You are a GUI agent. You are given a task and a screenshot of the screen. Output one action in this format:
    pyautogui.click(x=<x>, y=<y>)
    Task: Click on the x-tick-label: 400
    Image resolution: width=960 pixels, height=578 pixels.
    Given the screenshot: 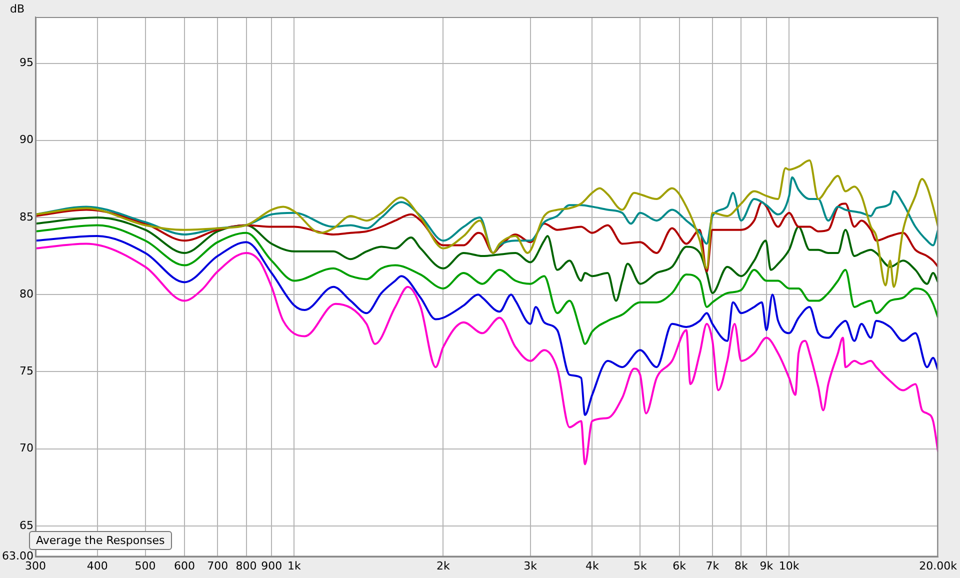 What is the action you would take?
    pyautogui.click(x=97, y=565)
    